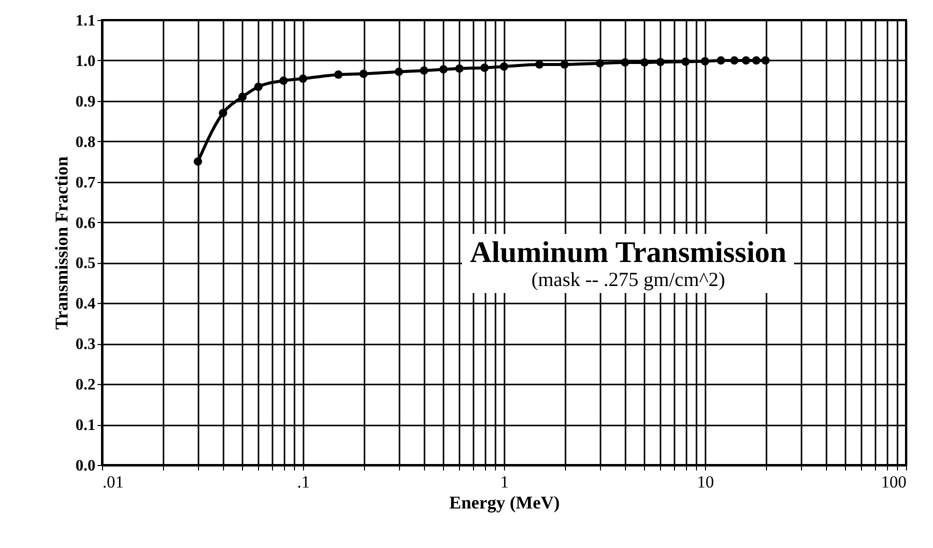 The width and height of the screenshot is (933, 548). I want to click on y-tick-label: 1.0, so click(86, 61).